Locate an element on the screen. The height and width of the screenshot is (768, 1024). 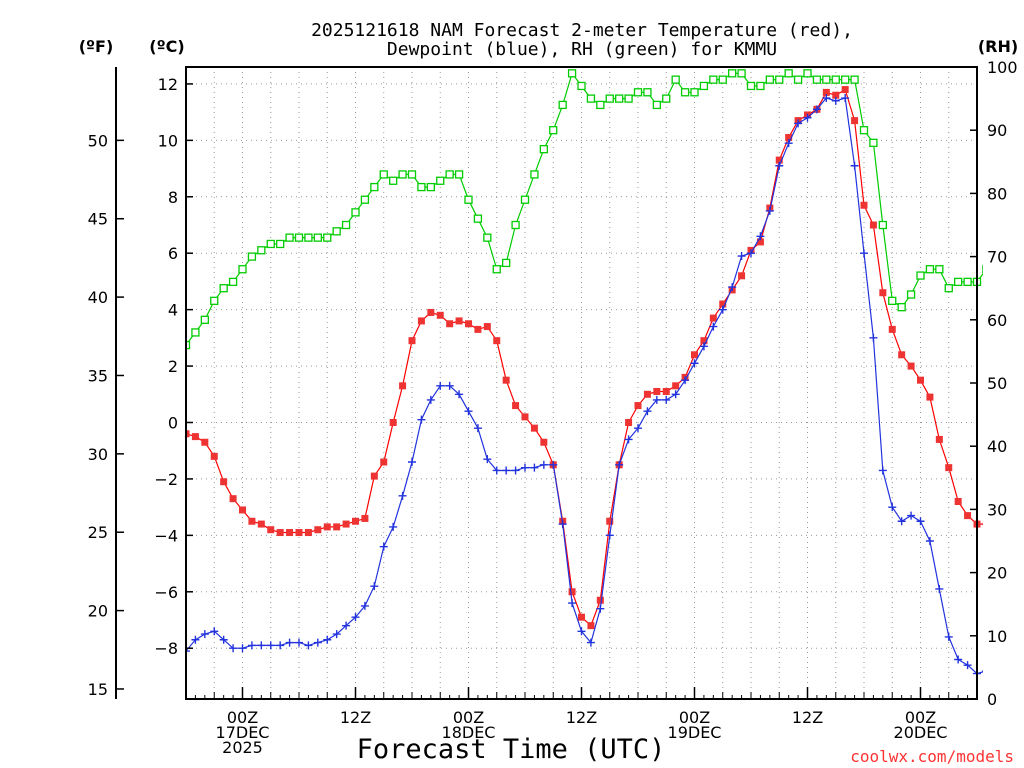
rh-tick-label: 60 is located at coordinates (997, 320).